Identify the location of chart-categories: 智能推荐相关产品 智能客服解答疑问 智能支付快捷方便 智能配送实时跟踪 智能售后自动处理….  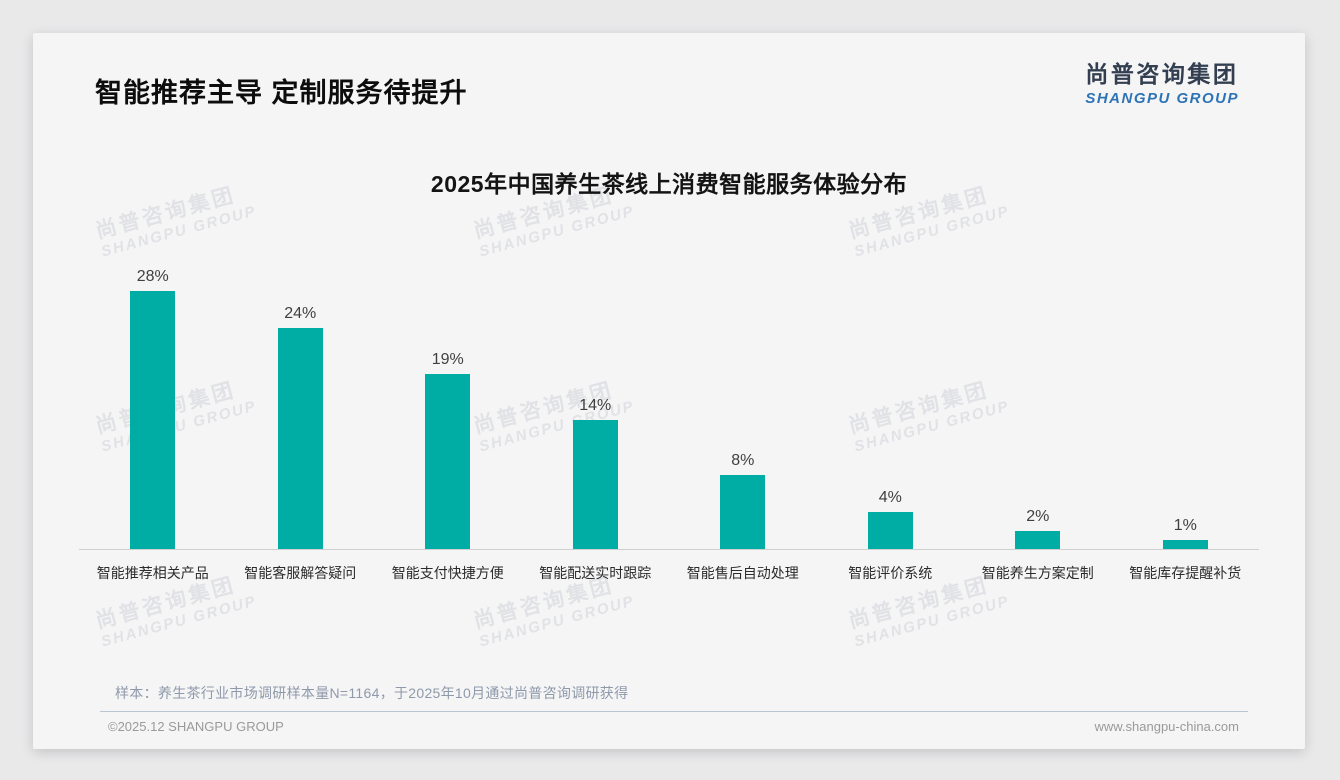
(669, 573).